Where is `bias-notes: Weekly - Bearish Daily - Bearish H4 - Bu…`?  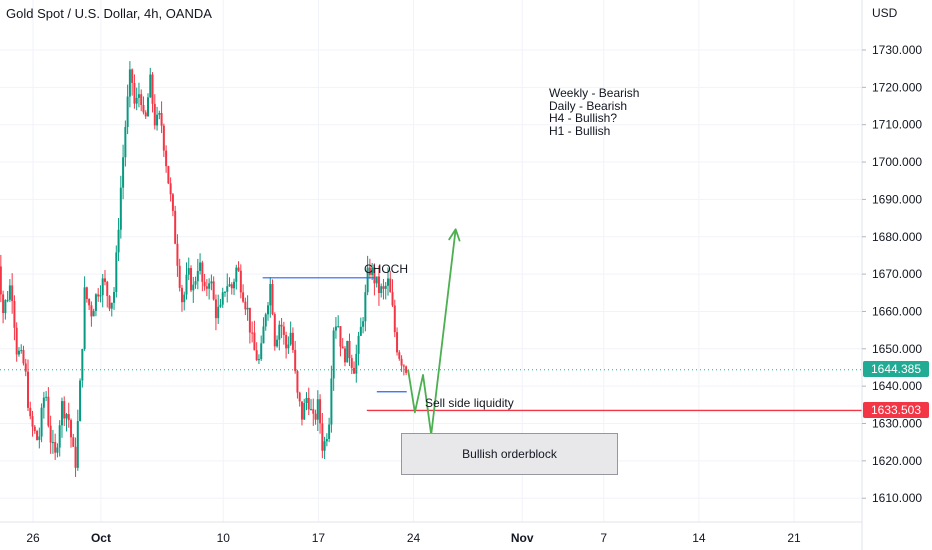
bias-notes: Weekly - Bearish Daily - Bearish H4 - Bu… is located at coordinates (594, 112).